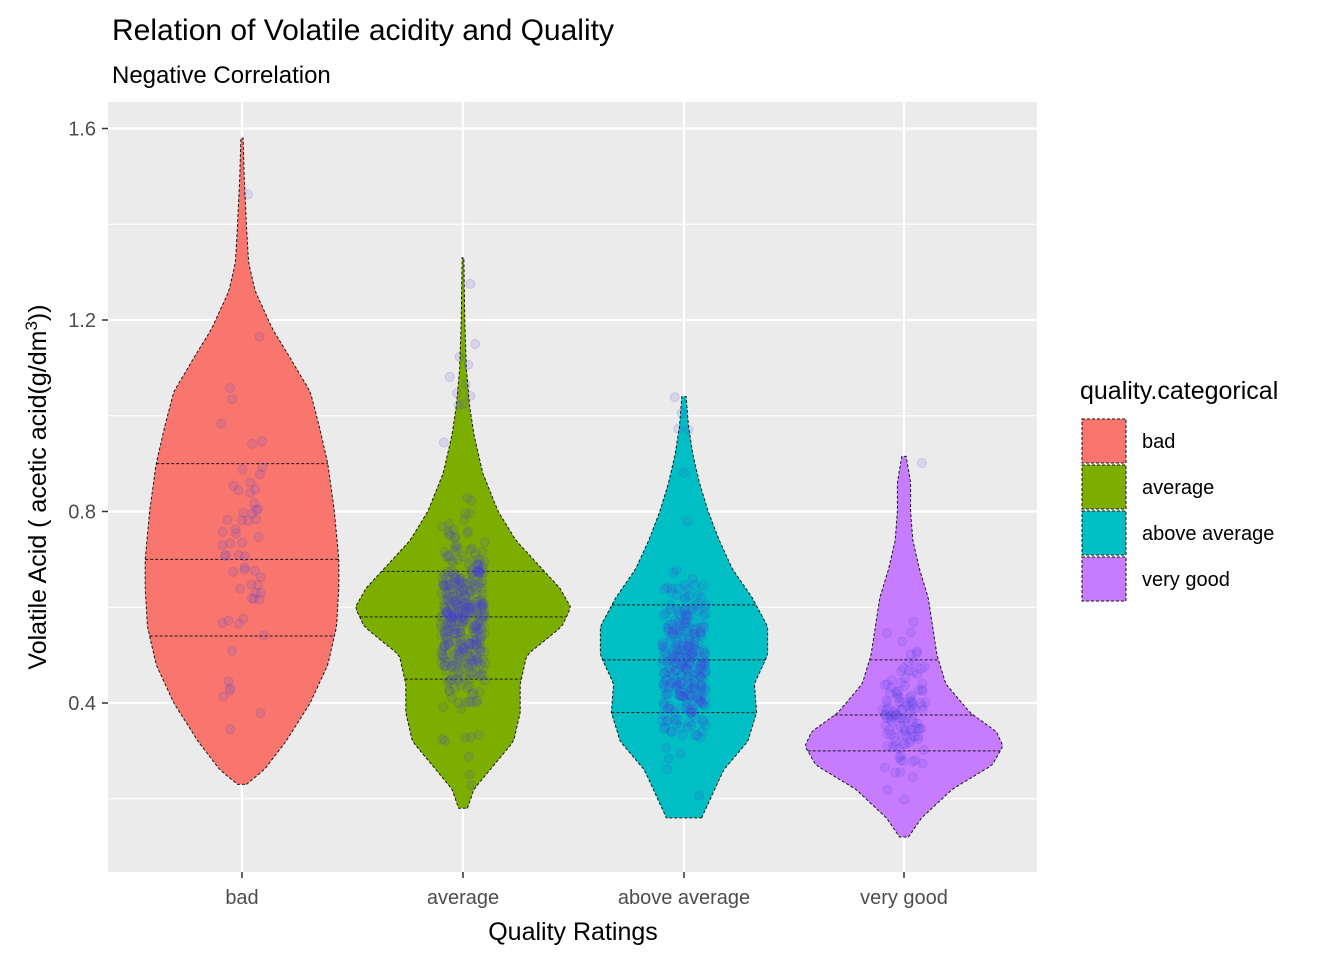 Image resolution: width=1344 pixels, height=960 pixels. I want to click on legend-item-average: average, so click(1147, 487).